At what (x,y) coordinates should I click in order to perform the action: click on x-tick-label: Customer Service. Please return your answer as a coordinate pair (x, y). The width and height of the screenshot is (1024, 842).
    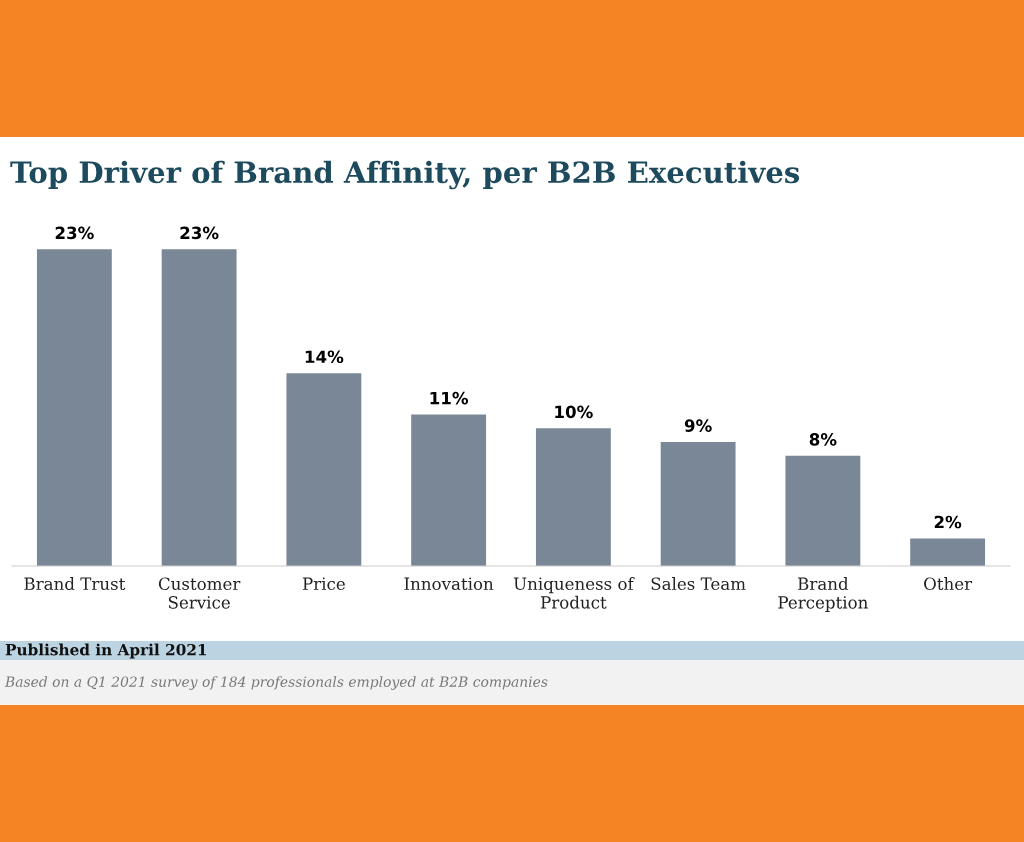
    Looking at the image, I should click on (199, 593).